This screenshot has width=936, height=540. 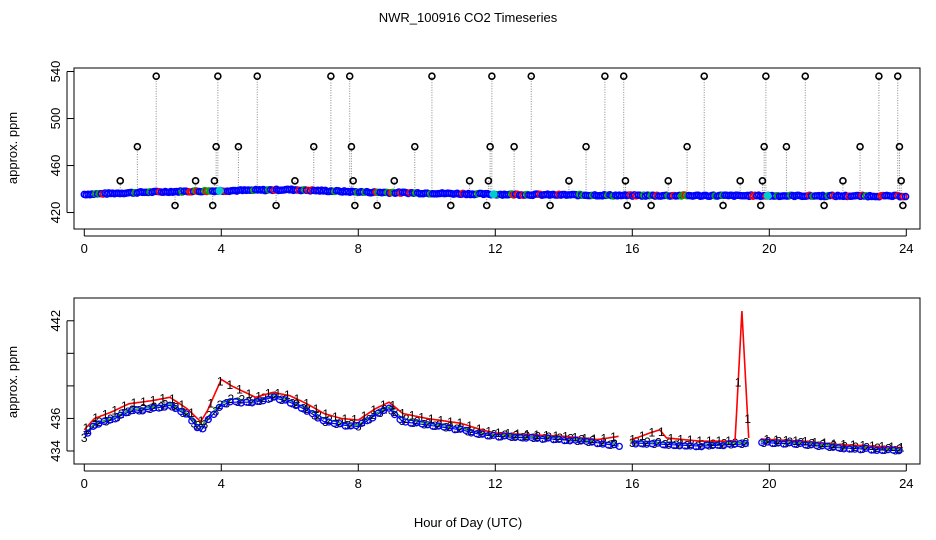 What do you see at coordinates (55, 119) in the screenshot?
I see `top-y-tick-label: 500` at bounding box center [55, 119].